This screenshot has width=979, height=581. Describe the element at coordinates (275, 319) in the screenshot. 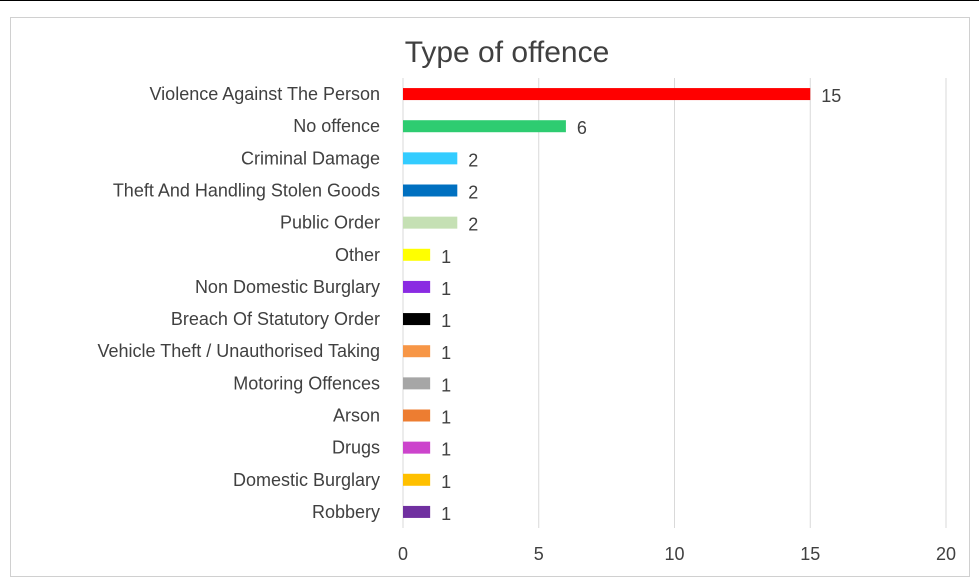

I see `category-label-7: Breach Of Statutory Order` at that location.